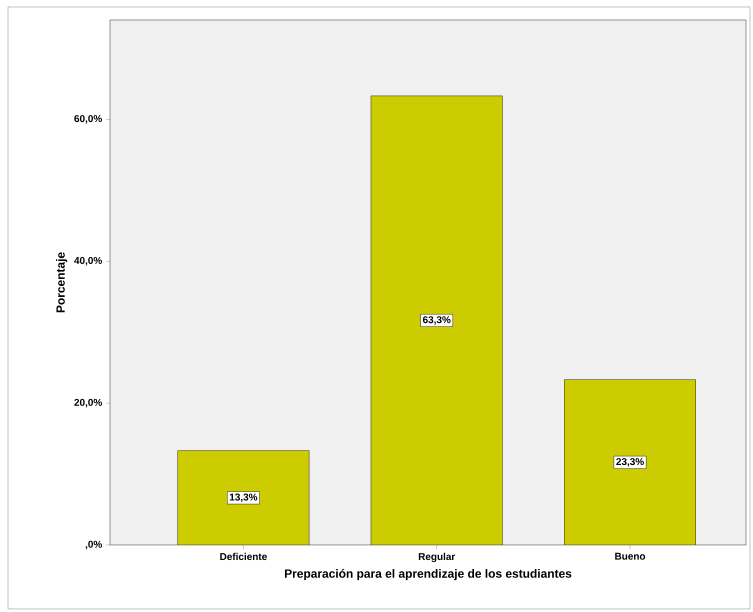  What do you see at coordinates (244, 498) in the screenshot?
I see `data-label: 13,3%` at bounding box center [244, 498].